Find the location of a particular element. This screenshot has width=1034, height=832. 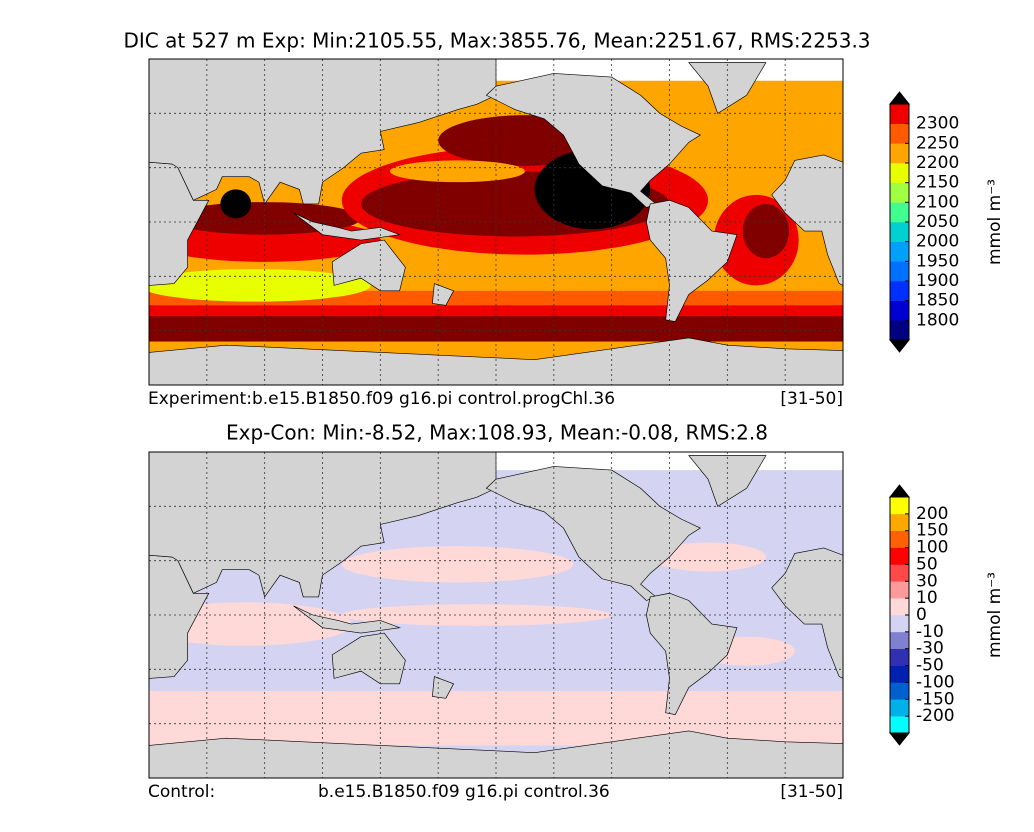

colorbar-tick-label: 100 is located at coordinates (932, 548).